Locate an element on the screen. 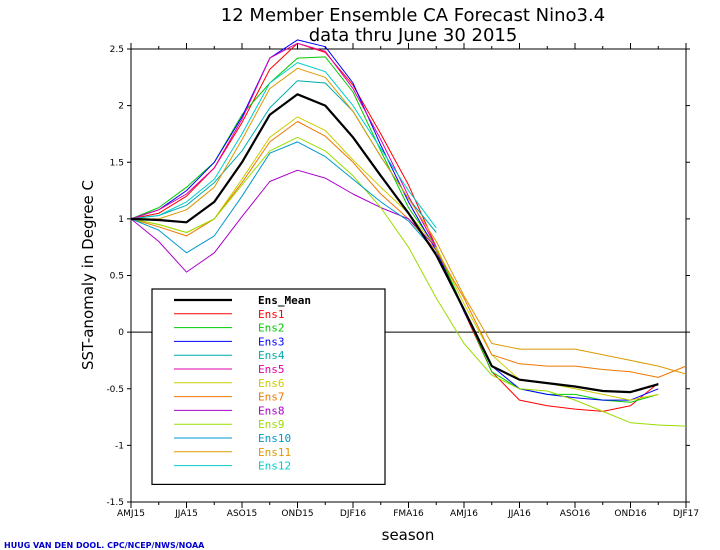 Image resolution: width=720 pixels, height=550 pixels. chart-title: 12 Member Ensemble CA Forecast Nino3.4 is located at coordinates (413, 15).